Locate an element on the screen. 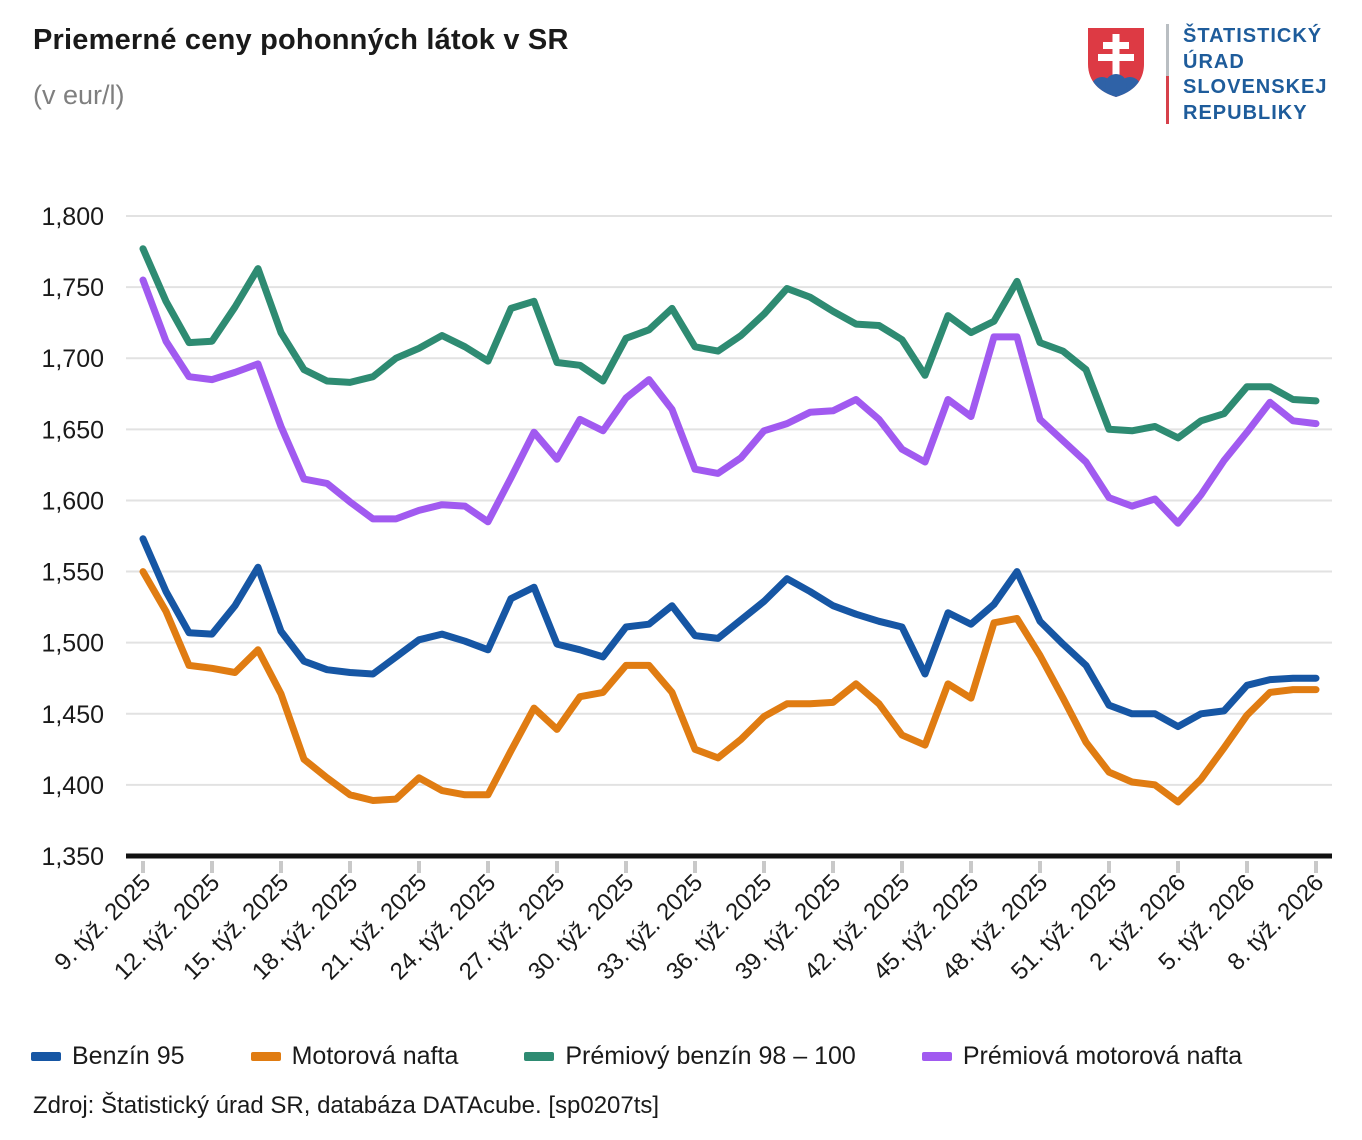 Image resolution: width=1362 pixels, height=1140 pixels. org-name-line: SLOVENSKEJ is located at coordinates (1255, 87).